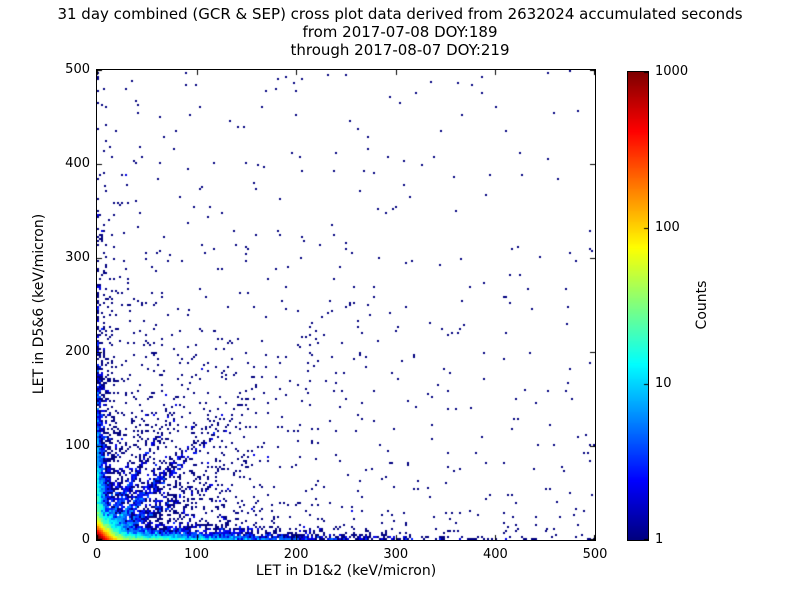 Image resolution: width=800 pixels, height=600 pixels. What do you see at coordinates (667, 227) in the screenshot?
I see `colorbar-tick-label: 100` at bounding box center [667, 227].